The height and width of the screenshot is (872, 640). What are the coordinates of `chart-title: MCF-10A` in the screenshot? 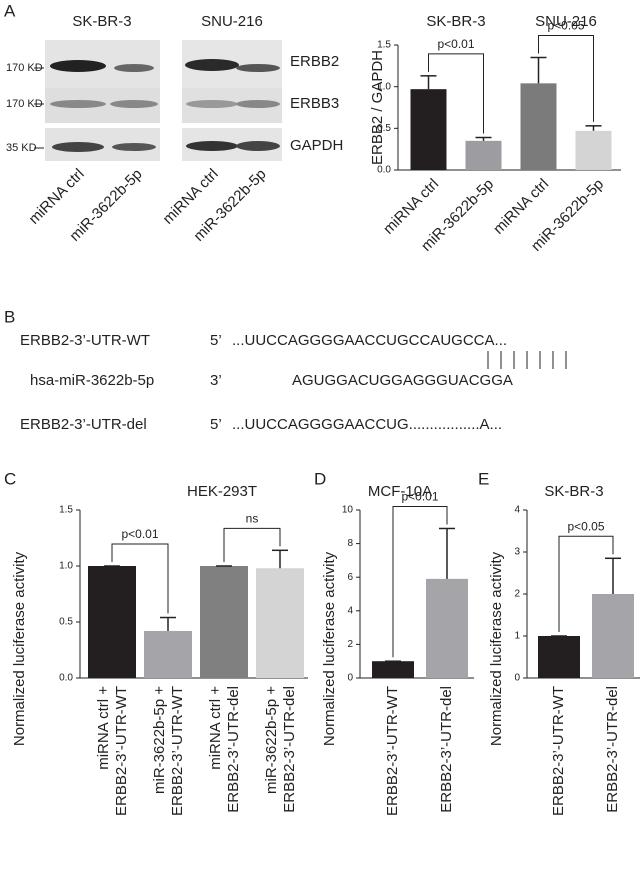 It's located at (400, 491).